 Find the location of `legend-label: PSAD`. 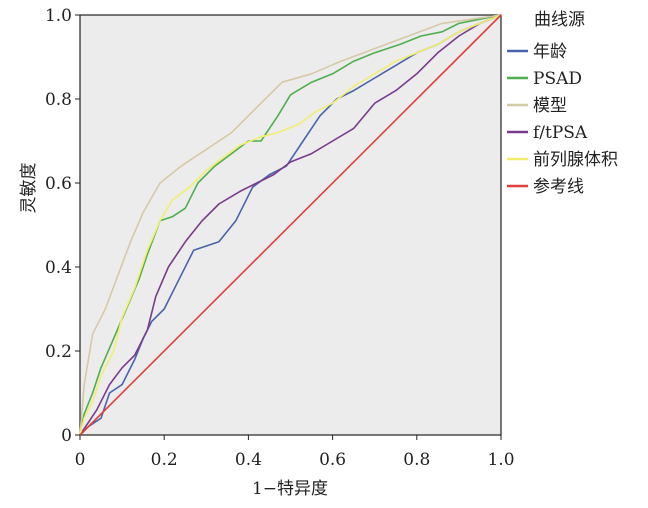

legend-label: PSAD is located at coordinates (557, 79).